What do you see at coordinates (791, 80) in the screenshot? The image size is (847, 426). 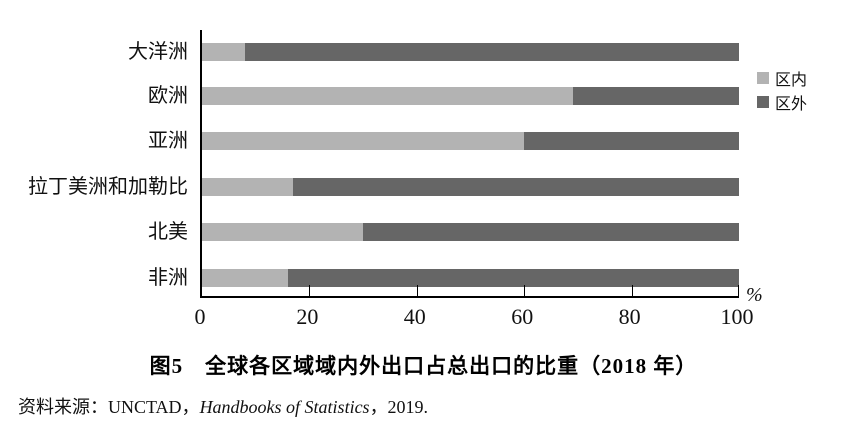 I see `legend-label-intra: 区内` at bounding box center [791, 80].